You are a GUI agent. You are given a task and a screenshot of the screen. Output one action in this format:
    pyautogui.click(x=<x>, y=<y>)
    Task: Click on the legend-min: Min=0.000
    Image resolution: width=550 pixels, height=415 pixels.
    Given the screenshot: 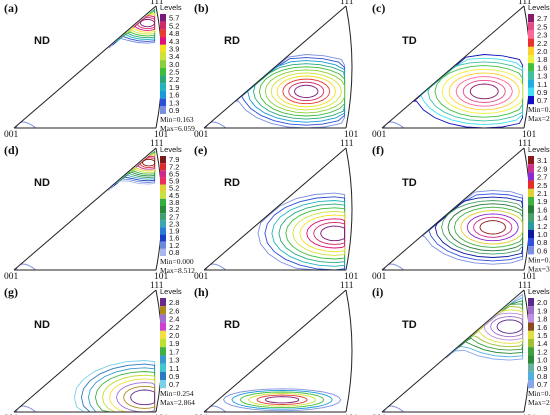 What is the action you would take?
    pyautogui.click(x=177, y=261)
    